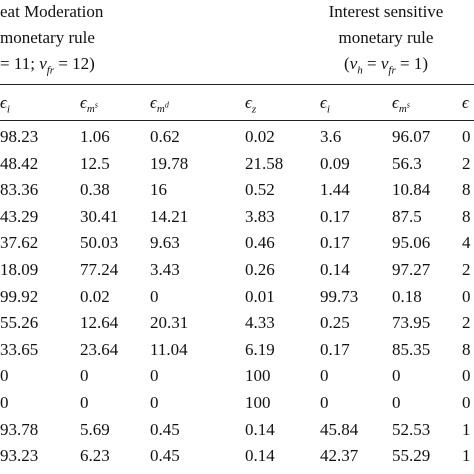  What do you see at coordinates (95, 429) in the screenshot?
I see `cell: 5.69` at bounding box center [95, 429].